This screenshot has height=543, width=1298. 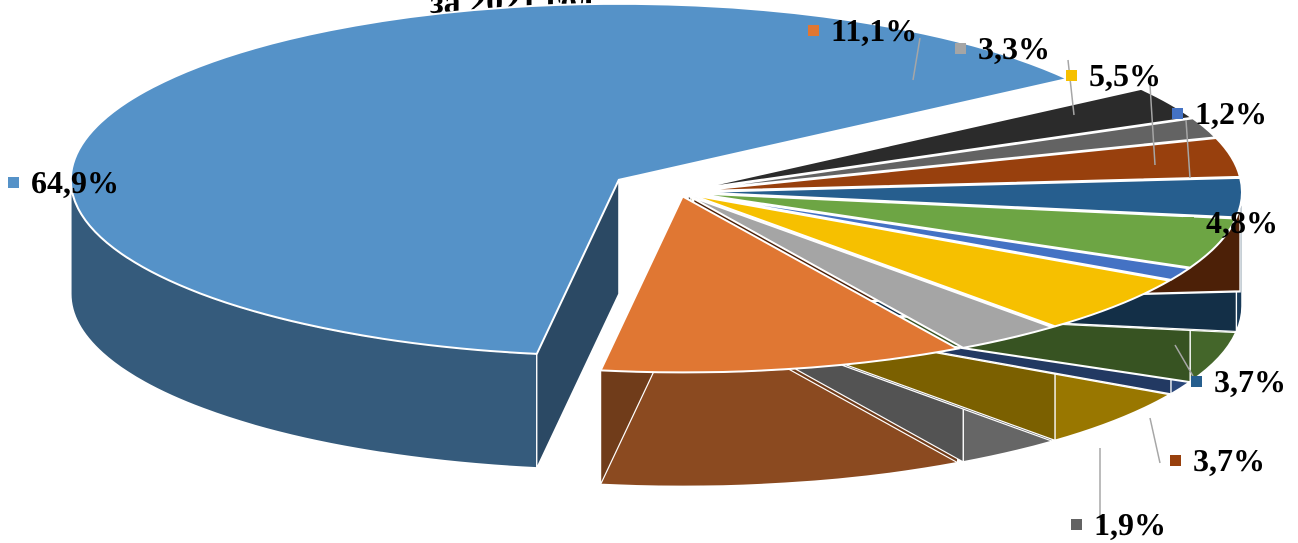 I want to click on data-label-text-2: 3,3%, so click(x=1014, y=48).